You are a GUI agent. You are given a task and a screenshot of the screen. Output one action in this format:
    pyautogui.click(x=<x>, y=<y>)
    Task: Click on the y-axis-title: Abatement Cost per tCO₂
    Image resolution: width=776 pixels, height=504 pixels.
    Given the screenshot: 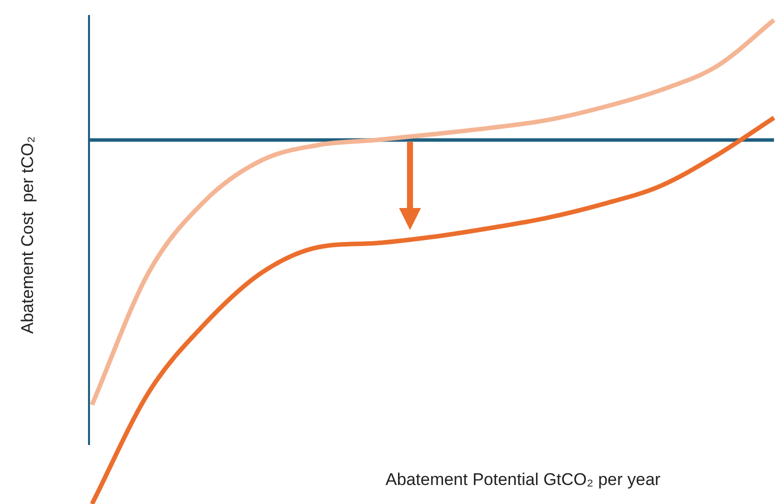 What is the action you would take?
    pyautogui.click(x=28, y=235)
    